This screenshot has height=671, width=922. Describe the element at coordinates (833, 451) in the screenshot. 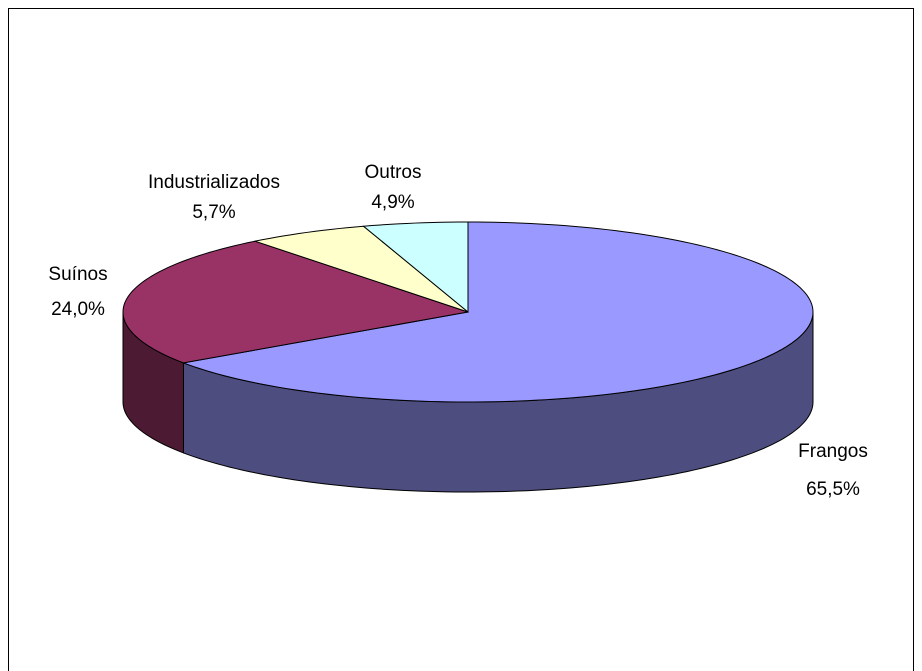

I see `category-label: Frangos` at that location.